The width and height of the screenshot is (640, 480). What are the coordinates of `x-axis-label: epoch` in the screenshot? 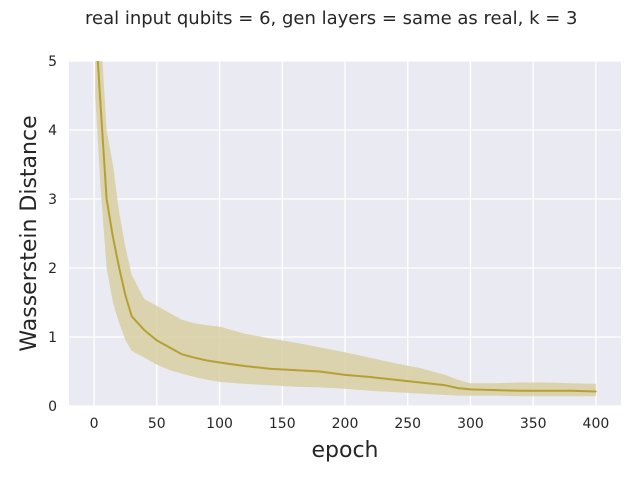 It's located at (345, 450).